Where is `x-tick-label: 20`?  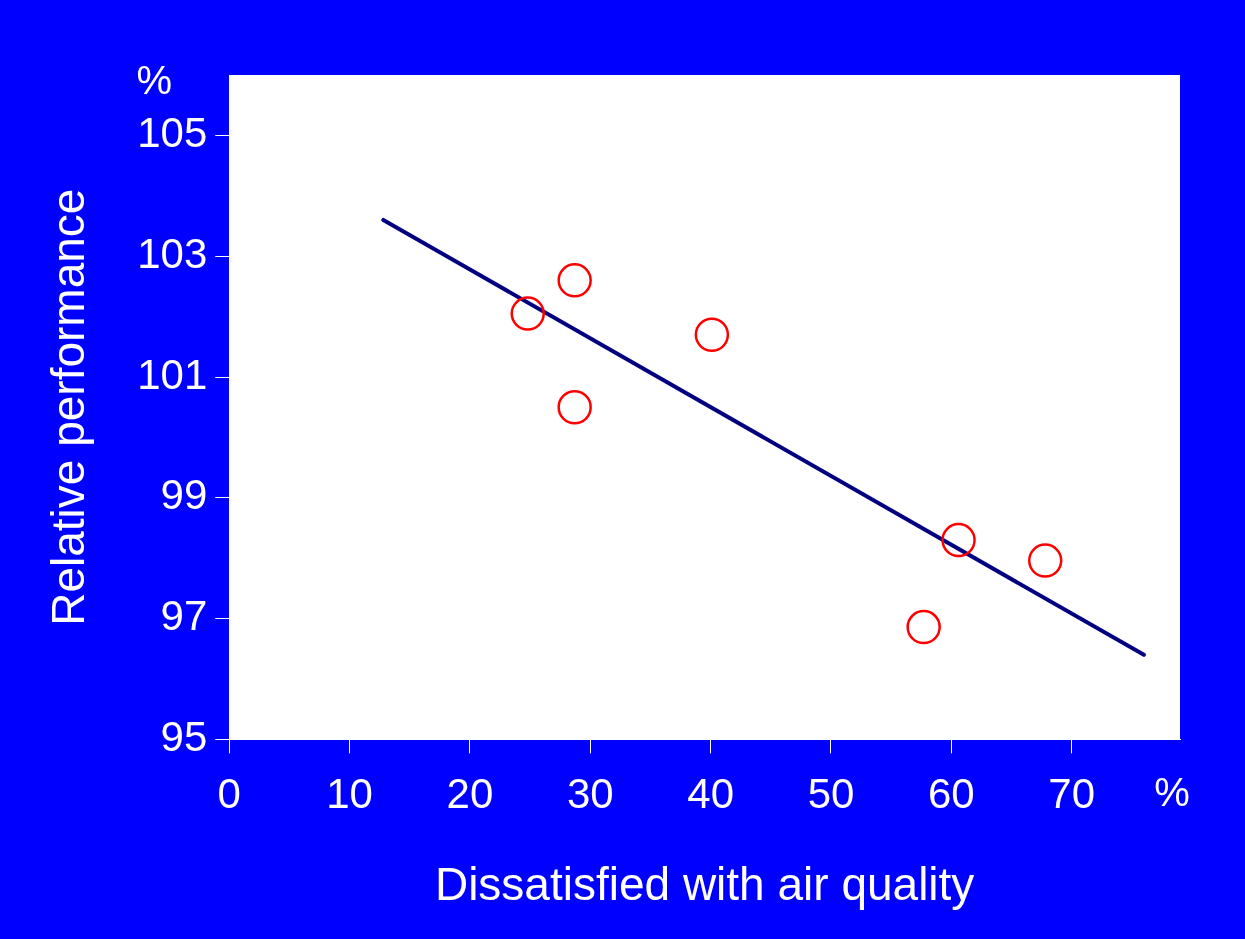 x-tick-label: 20 is located at coordinates (470, 794).